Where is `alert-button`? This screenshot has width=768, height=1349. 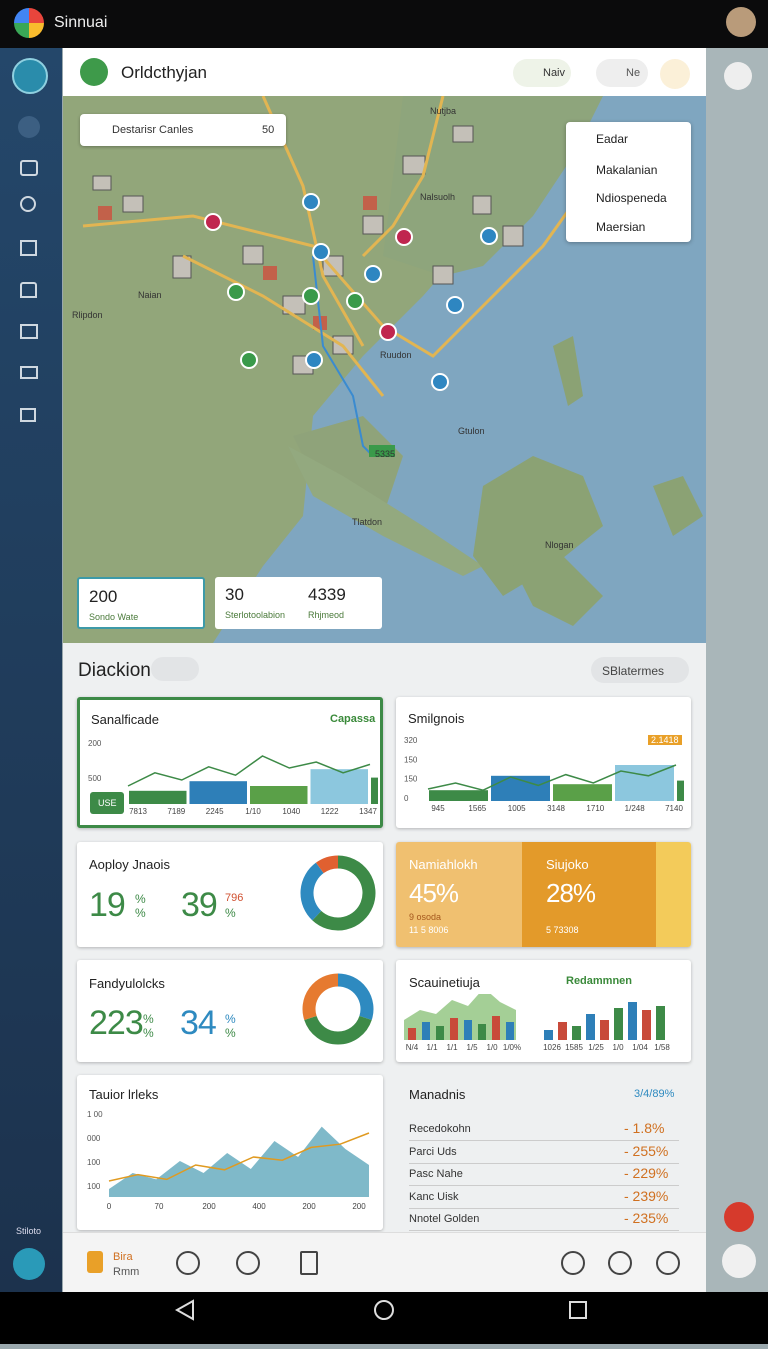 alert-button is located at coordinates (739, 1217).